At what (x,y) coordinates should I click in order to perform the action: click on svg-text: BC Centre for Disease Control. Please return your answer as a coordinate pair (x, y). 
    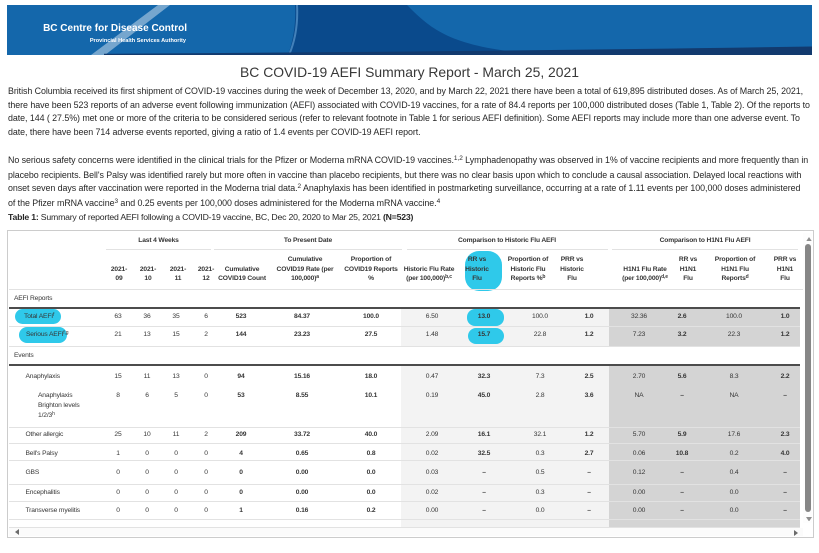
    Looking at the image, I should click on (115, 28).